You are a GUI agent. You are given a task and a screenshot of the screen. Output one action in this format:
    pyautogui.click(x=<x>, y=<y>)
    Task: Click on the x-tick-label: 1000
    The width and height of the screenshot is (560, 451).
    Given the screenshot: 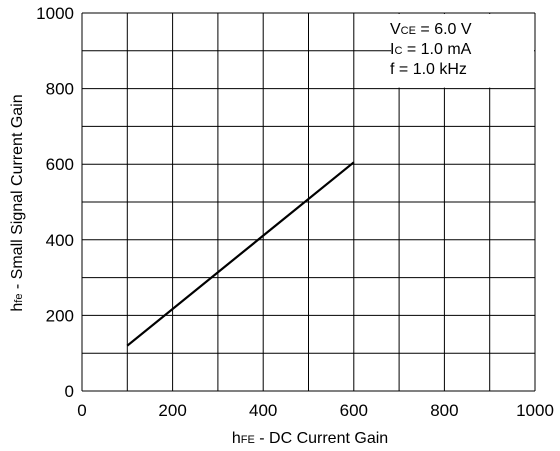 What is the action you would take?
    pyautogui.click(x=535, y=410)
    